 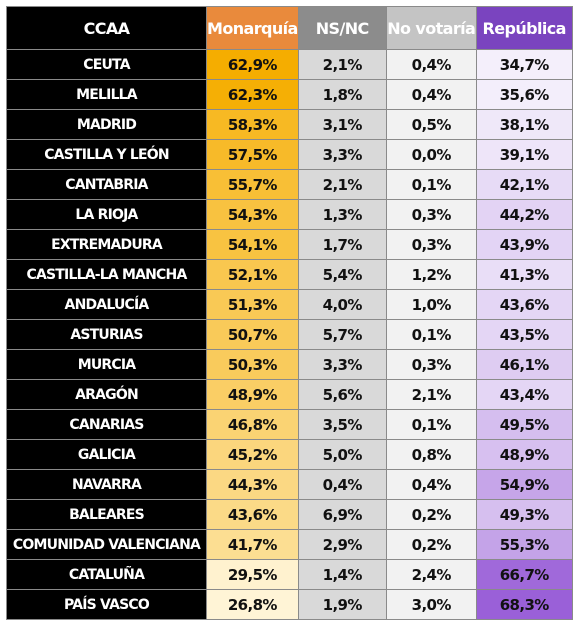 I want to click on cell-no-votaria: 3,0%, so click(x=431, y=604).